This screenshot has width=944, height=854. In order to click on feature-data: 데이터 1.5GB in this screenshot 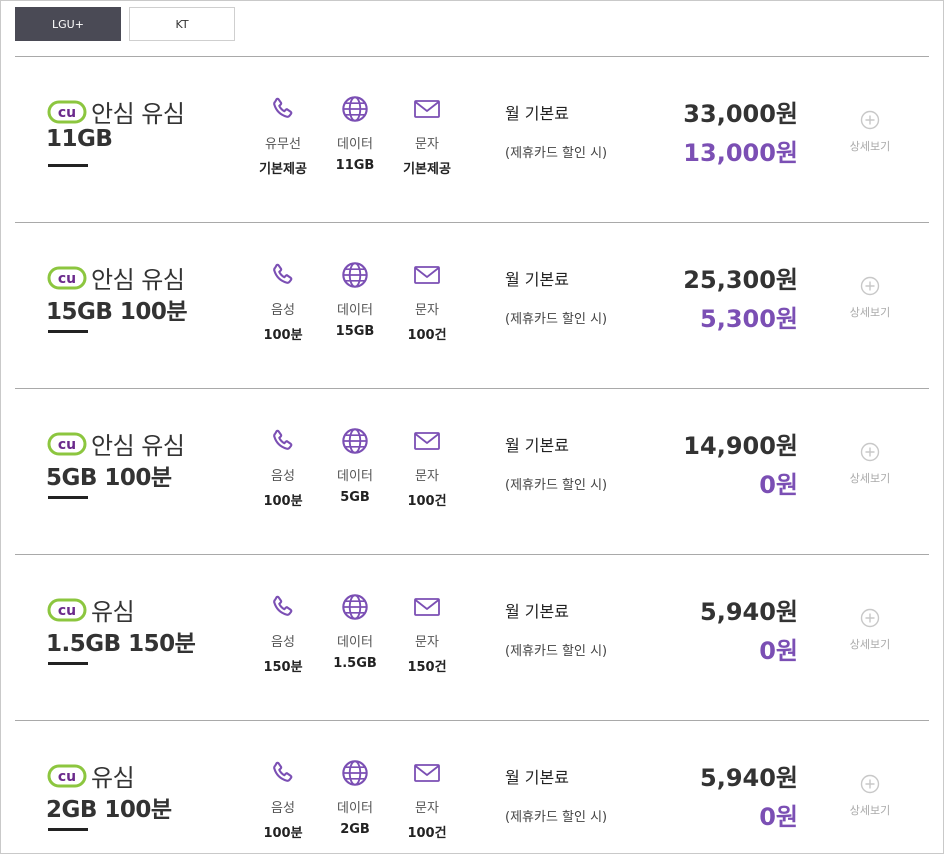, I will do `click(355, 632)`.